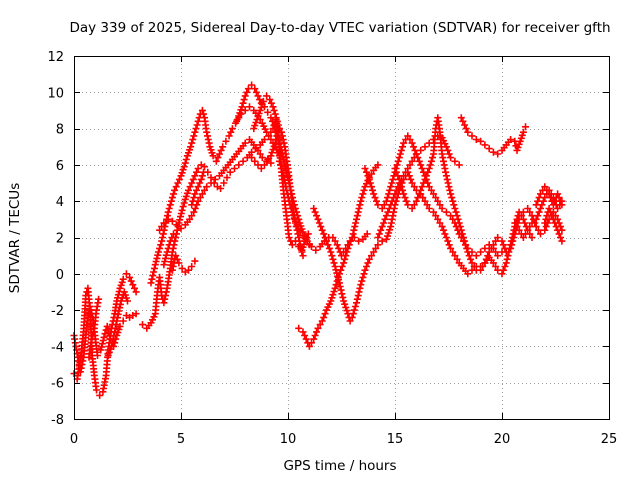  What do you see at coordinates (55, 57) in the screenshot?
I see `y-tick-label: 12` at bounding box center [55, 57].